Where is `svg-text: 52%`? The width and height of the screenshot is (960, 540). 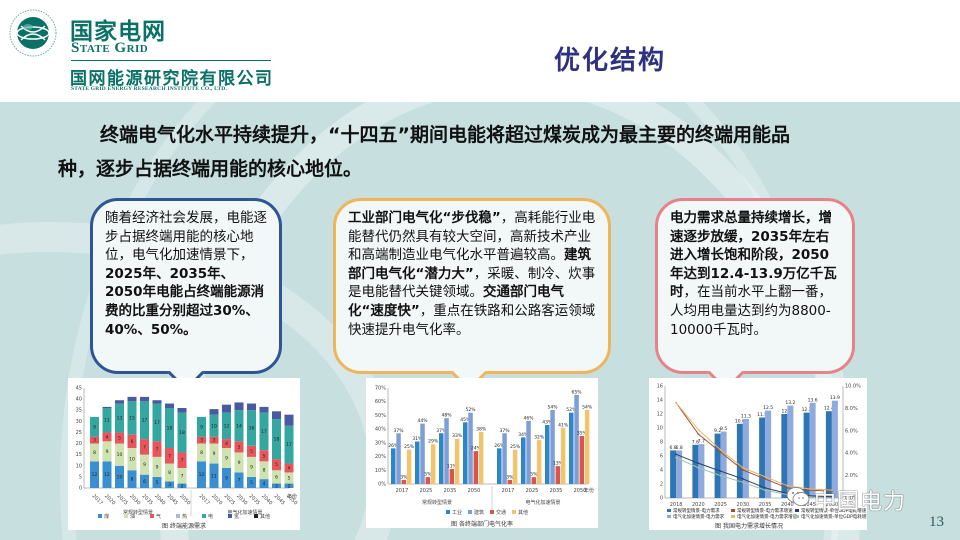
svg-text: 52% is located at coordinates (471, 410).